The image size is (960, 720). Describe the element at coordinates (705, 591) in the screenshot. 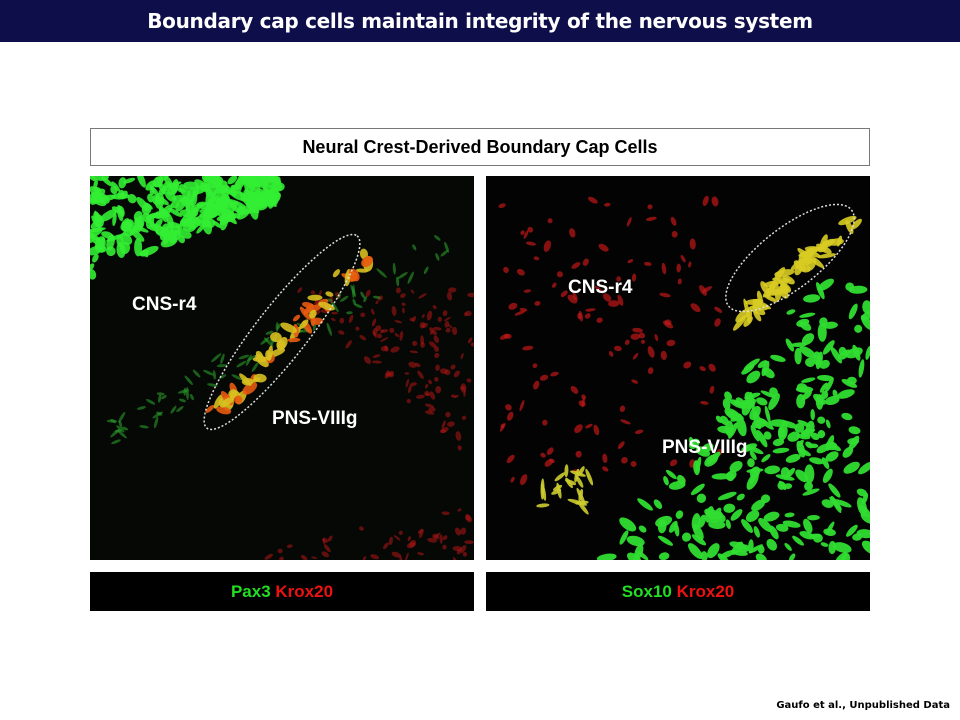

I see `stain-red: Krox20` at that location.